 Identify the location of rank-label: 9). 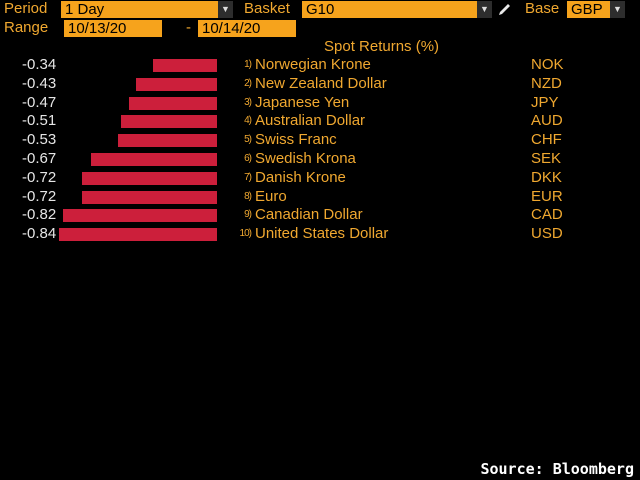
(248, 214).